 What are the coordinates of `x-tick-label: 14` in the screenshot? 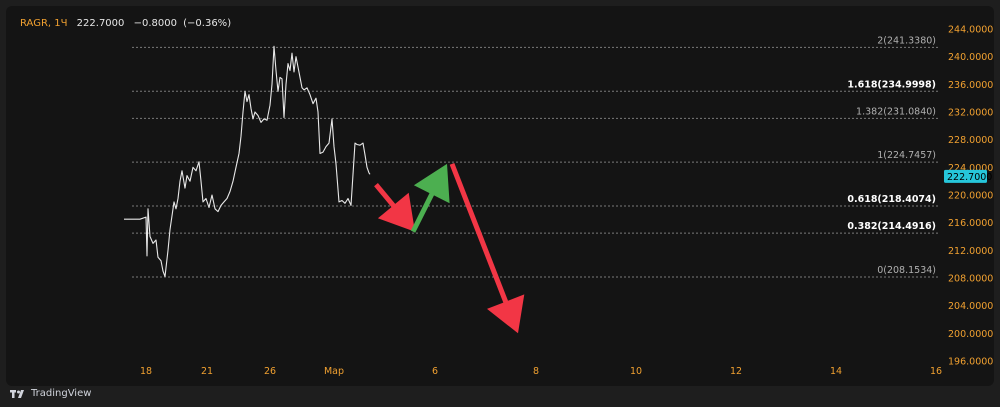 It's located at (836, 371).